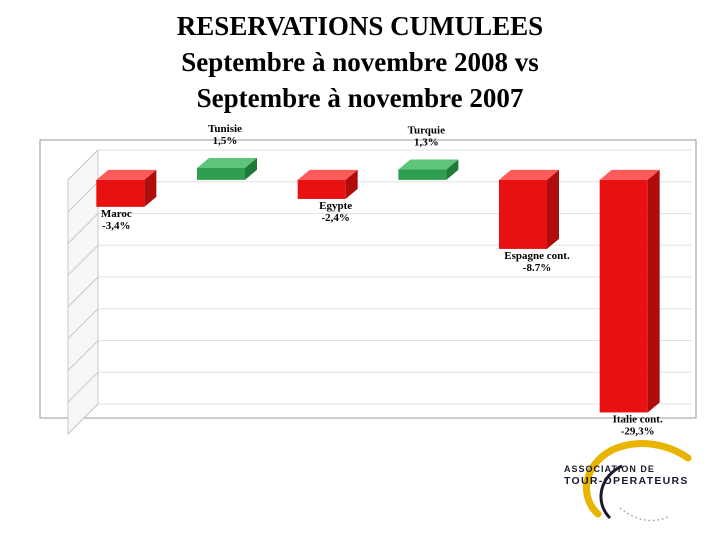 The image size is (720, 540). I want to click on data-label: -3,4%, so click(116, 226).